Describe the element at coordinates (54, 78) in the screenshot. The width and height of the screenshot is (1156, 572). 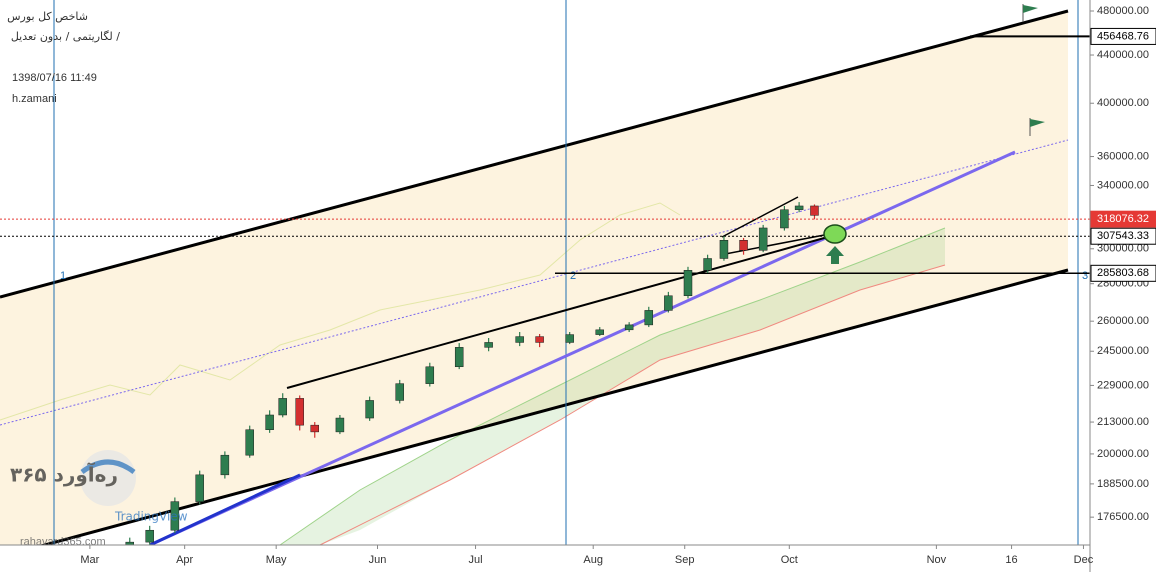
I see `timestamp: 1398/07/16 11:49` at that location.